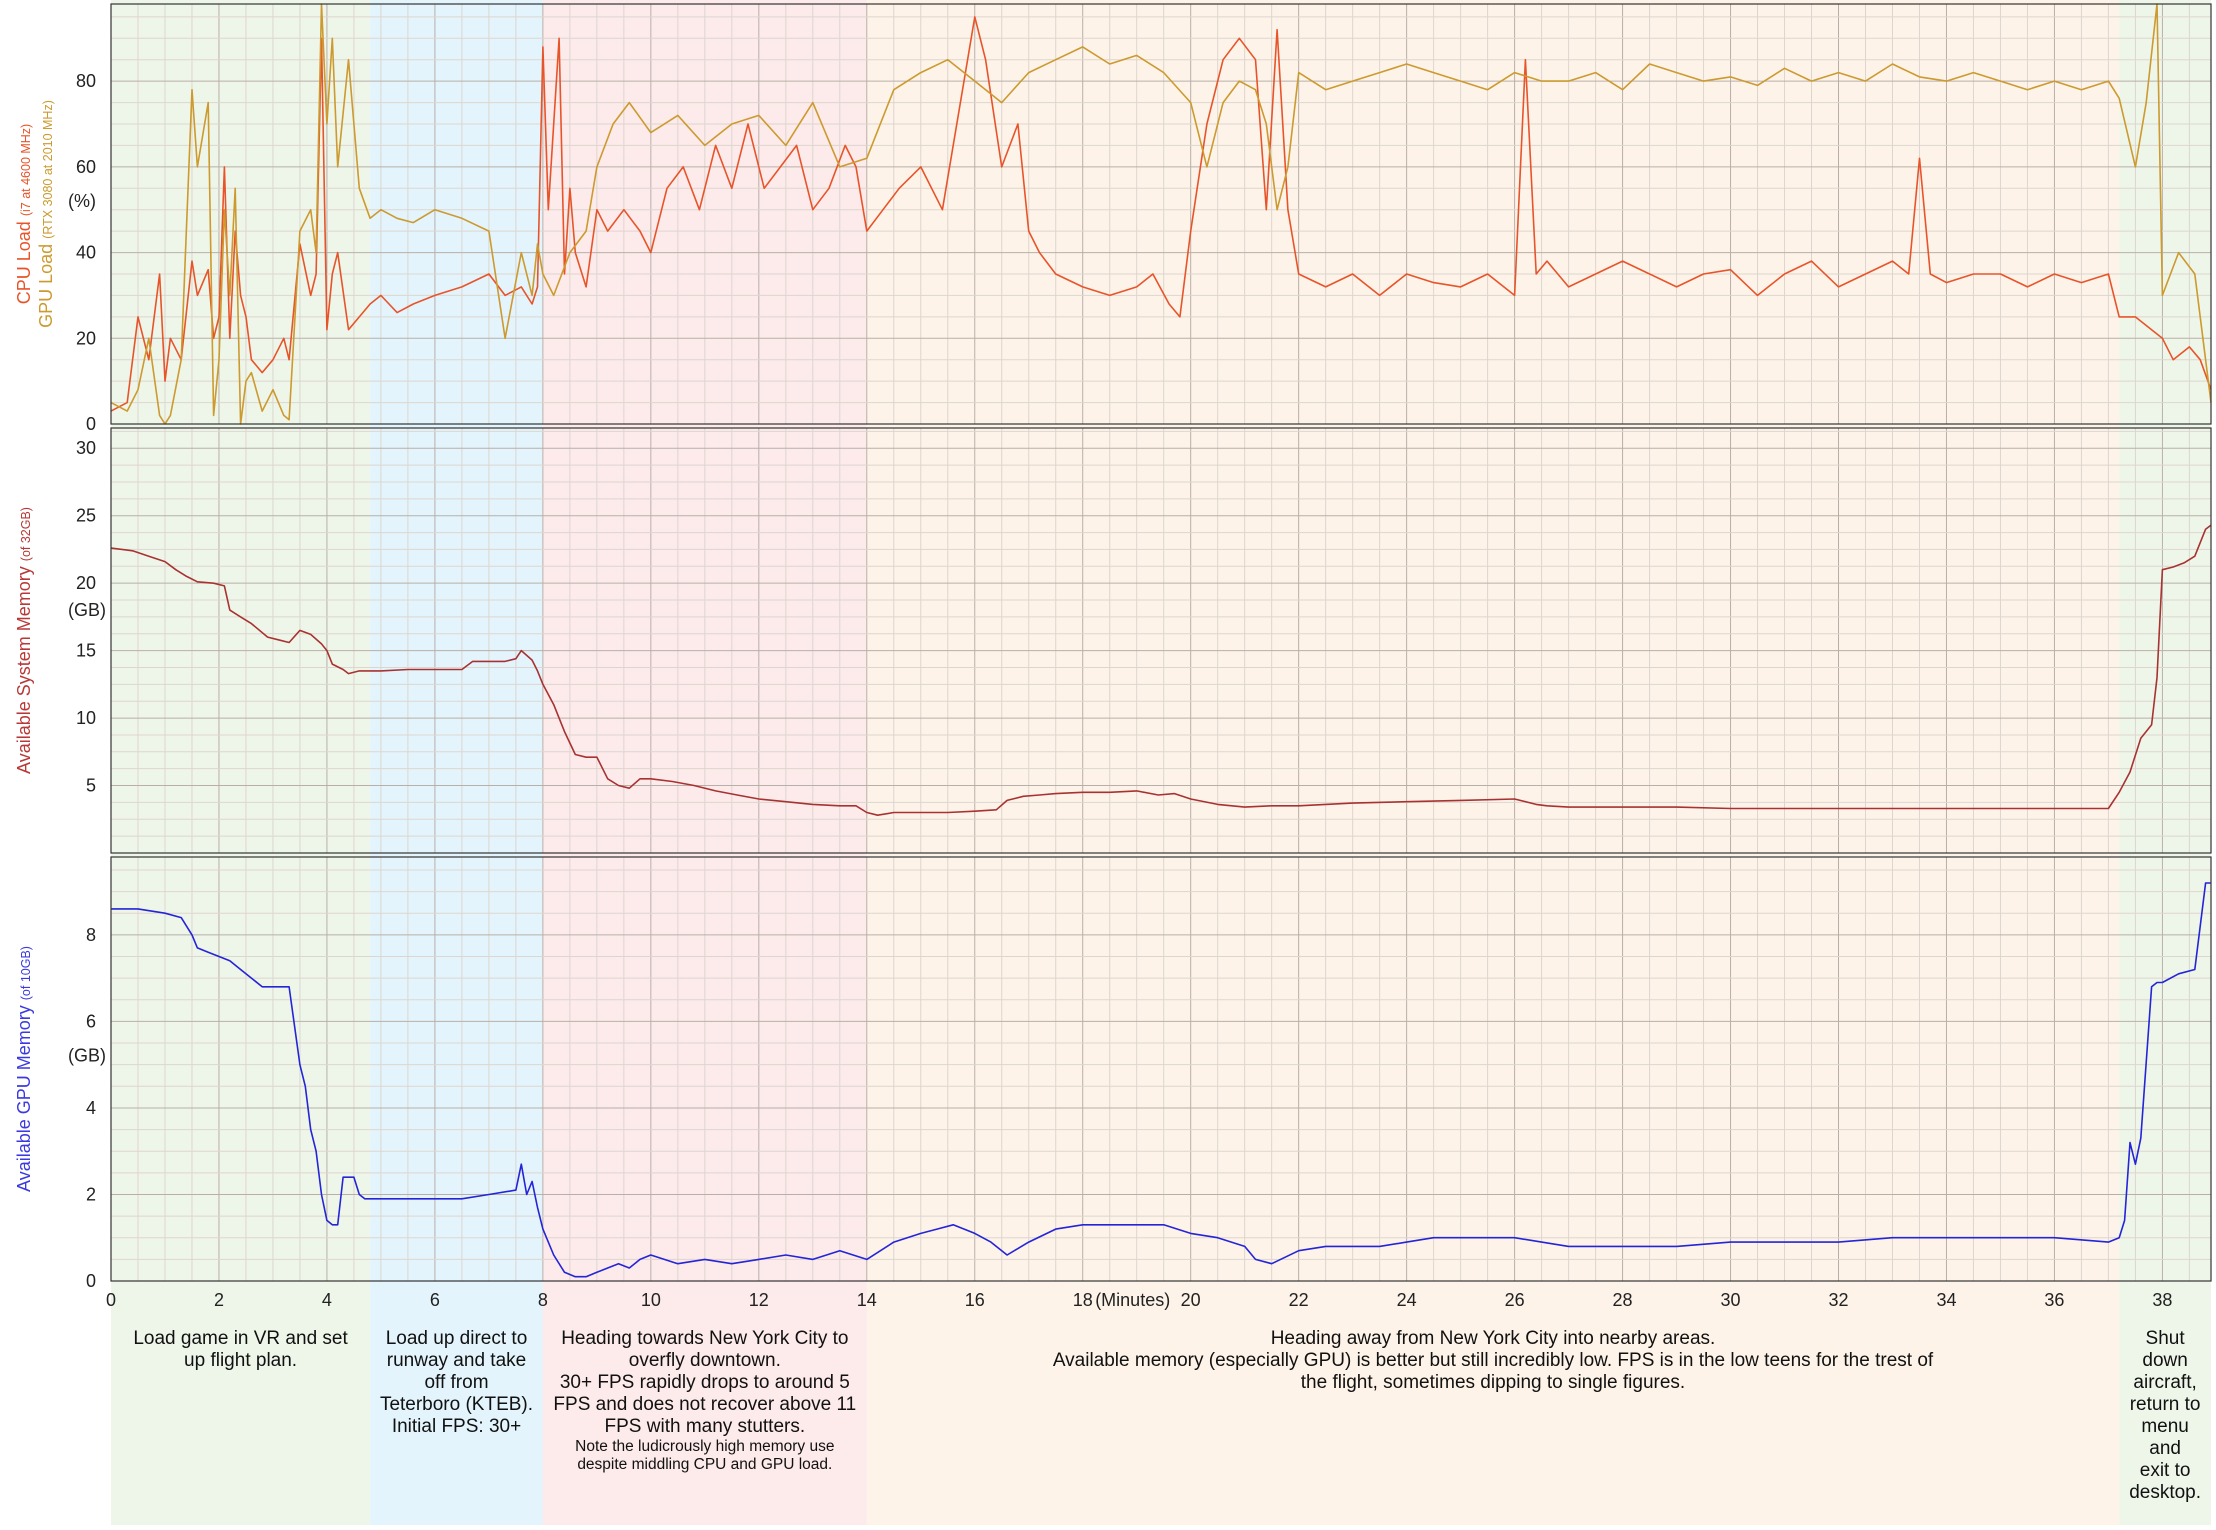  I want to click on x-tick-label: 2, so click(219, 1300).